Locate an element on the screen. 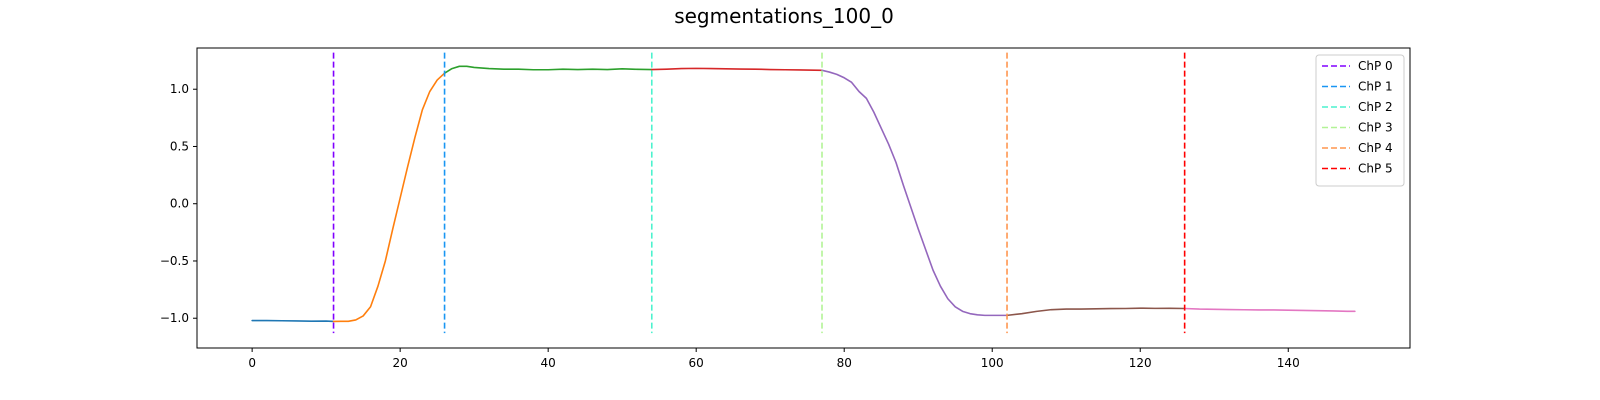  x-tick-label: 140 is located at coordinates (1288, 363).